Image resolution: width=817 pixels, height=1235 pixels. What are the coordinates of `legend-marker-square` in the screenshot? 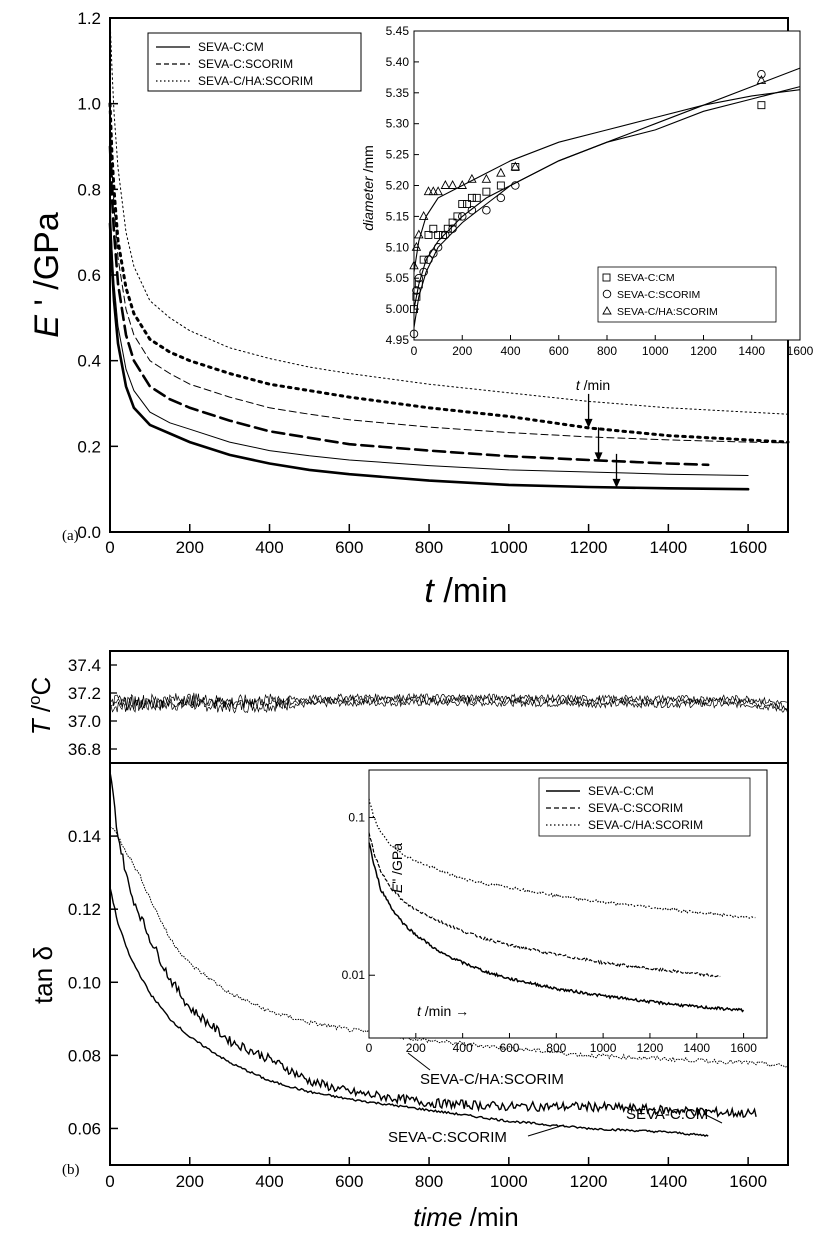 It's located at (606, 277).